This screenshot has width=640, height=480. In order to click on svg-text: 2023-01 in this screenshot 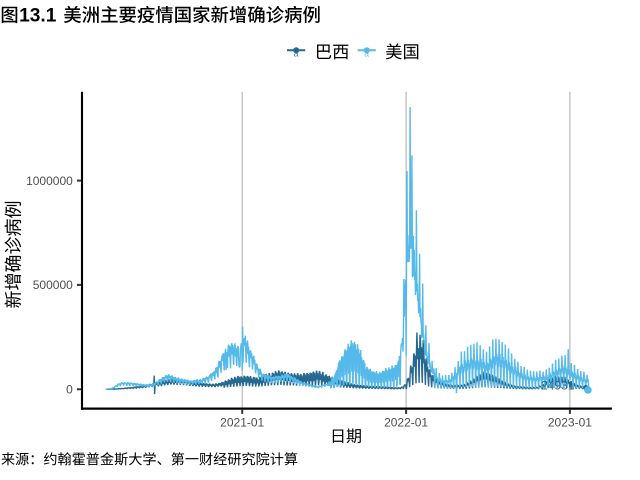, I will do `click(570, 422)`.